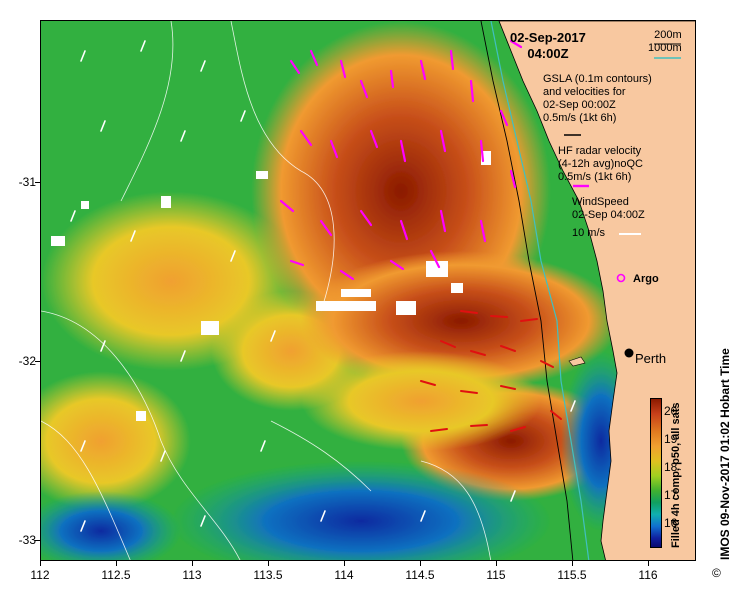 The image size is (739, 592). I want to click on copyright-symbol: ©, so click(716, 573).